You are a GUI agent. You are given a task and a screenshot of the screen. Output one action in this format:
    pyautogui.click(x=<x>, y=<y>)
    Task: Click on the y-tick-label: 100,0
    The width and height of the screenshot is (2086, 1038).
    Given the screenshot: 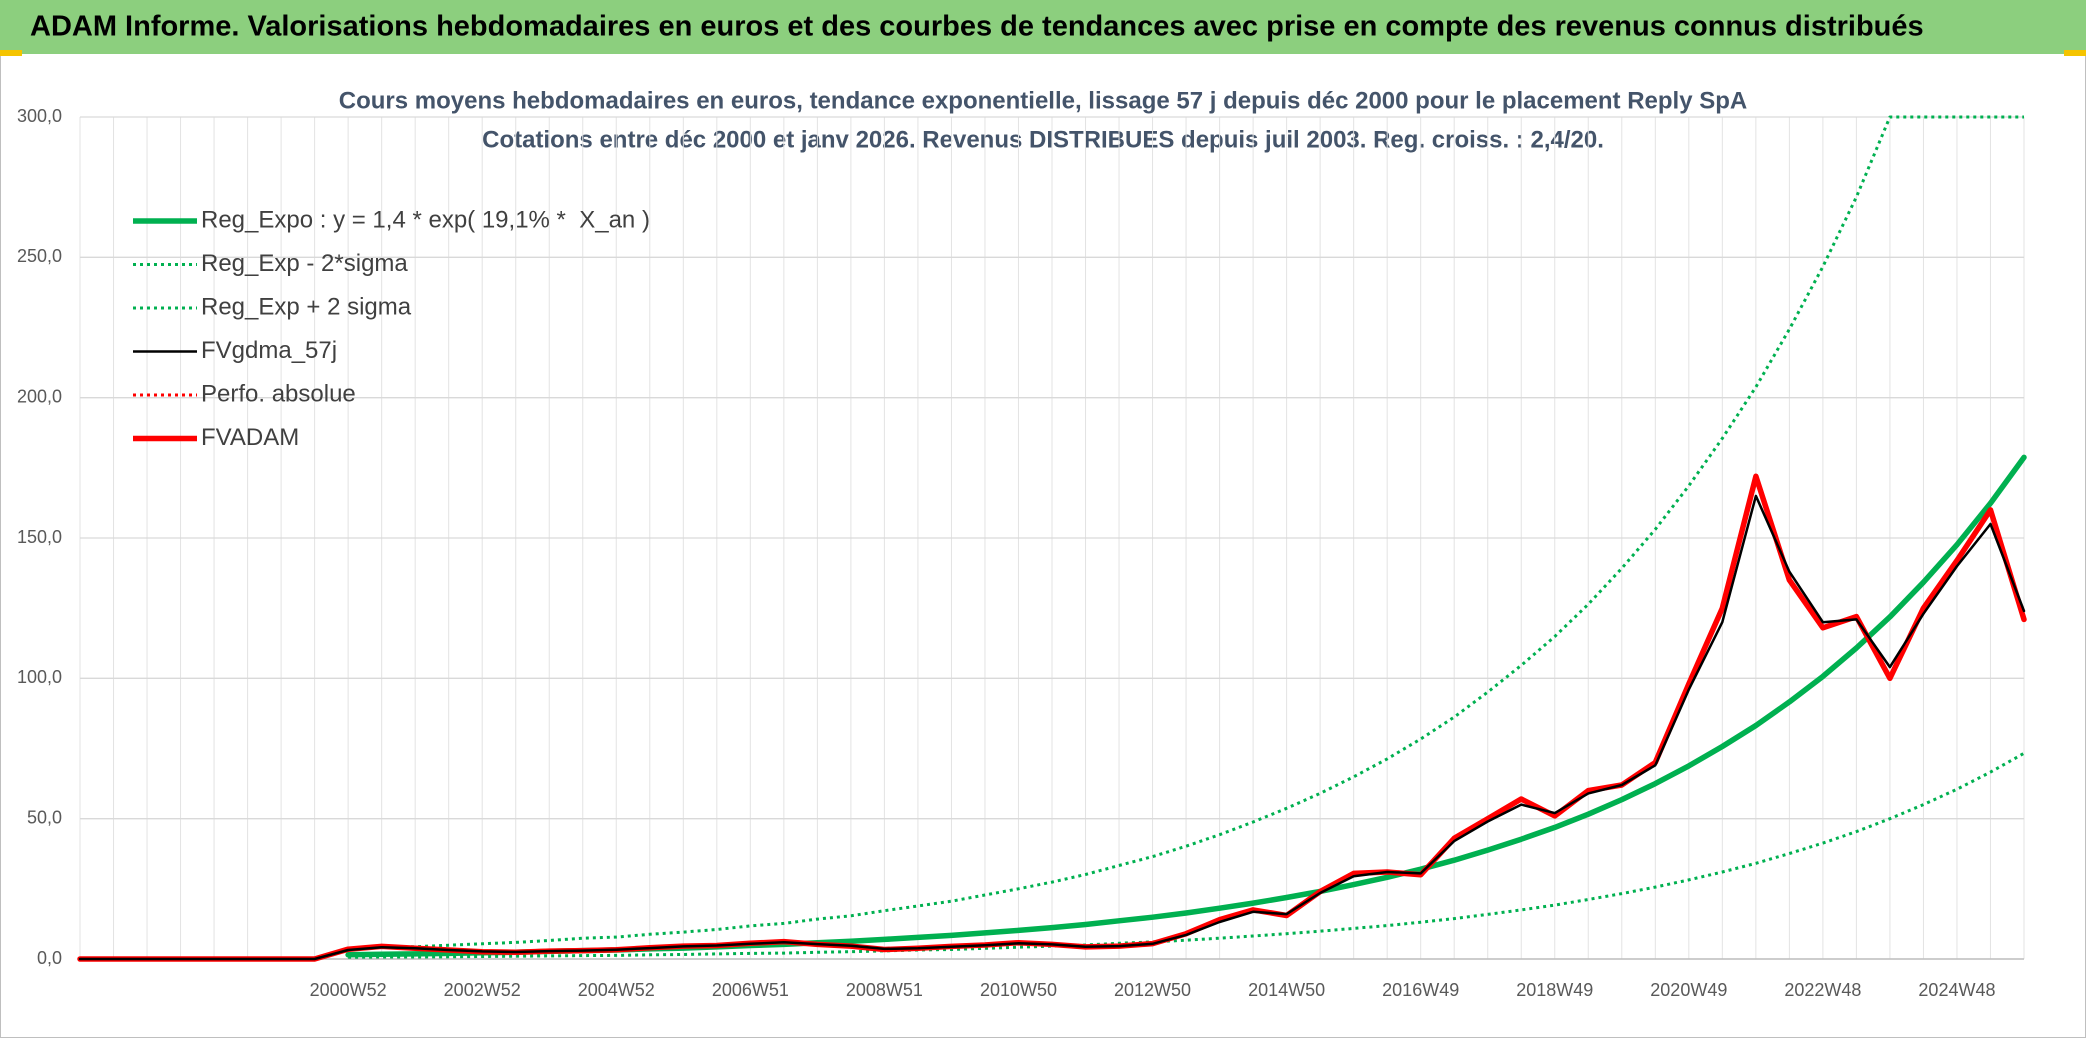 What is the action you would take?
    pyautogui.click(x=39, y=677)
    